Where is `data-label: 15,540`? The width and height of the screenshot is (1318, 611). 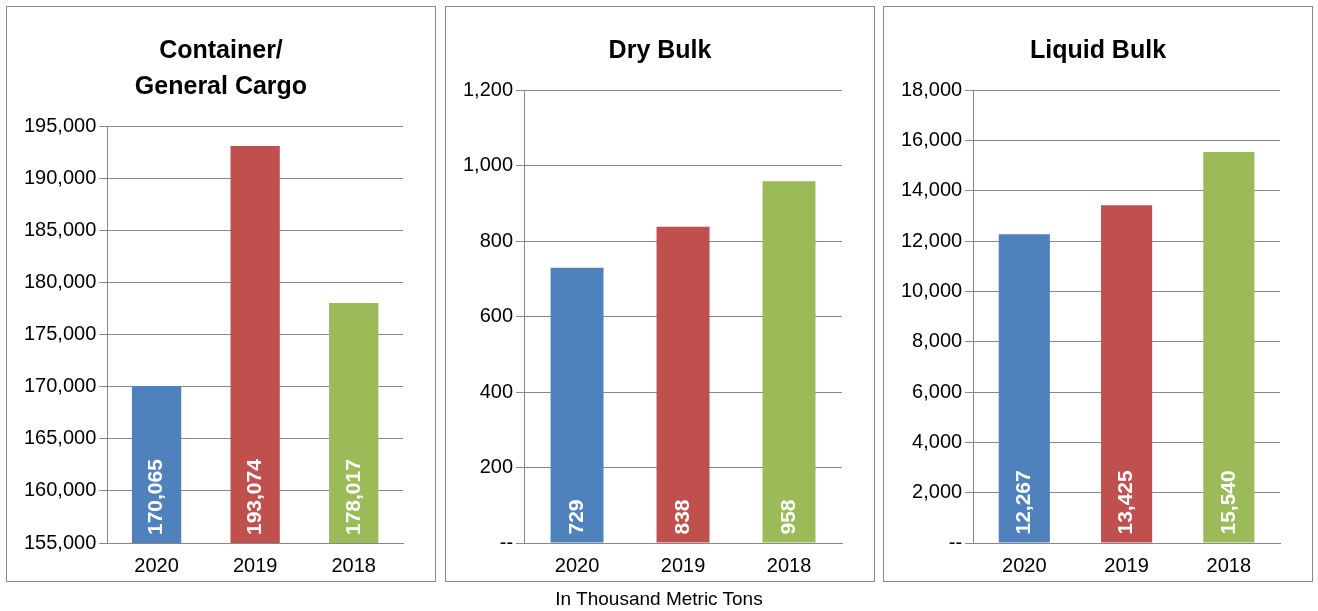
data-label: 15,540 is located at coordinates (1227, 502).